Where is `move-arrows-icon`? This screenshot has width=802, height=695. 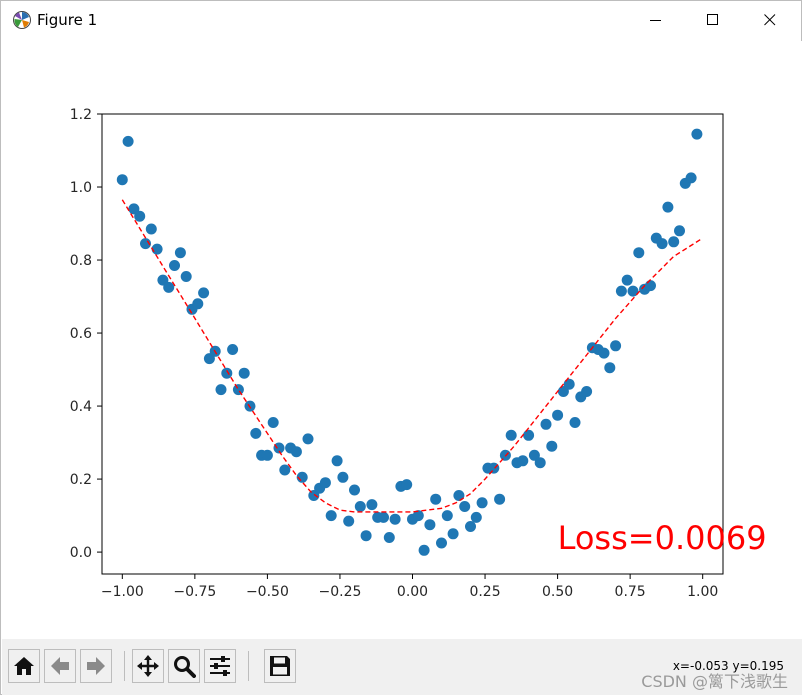 move-arrows-icon is located at coordinates (148, 666).